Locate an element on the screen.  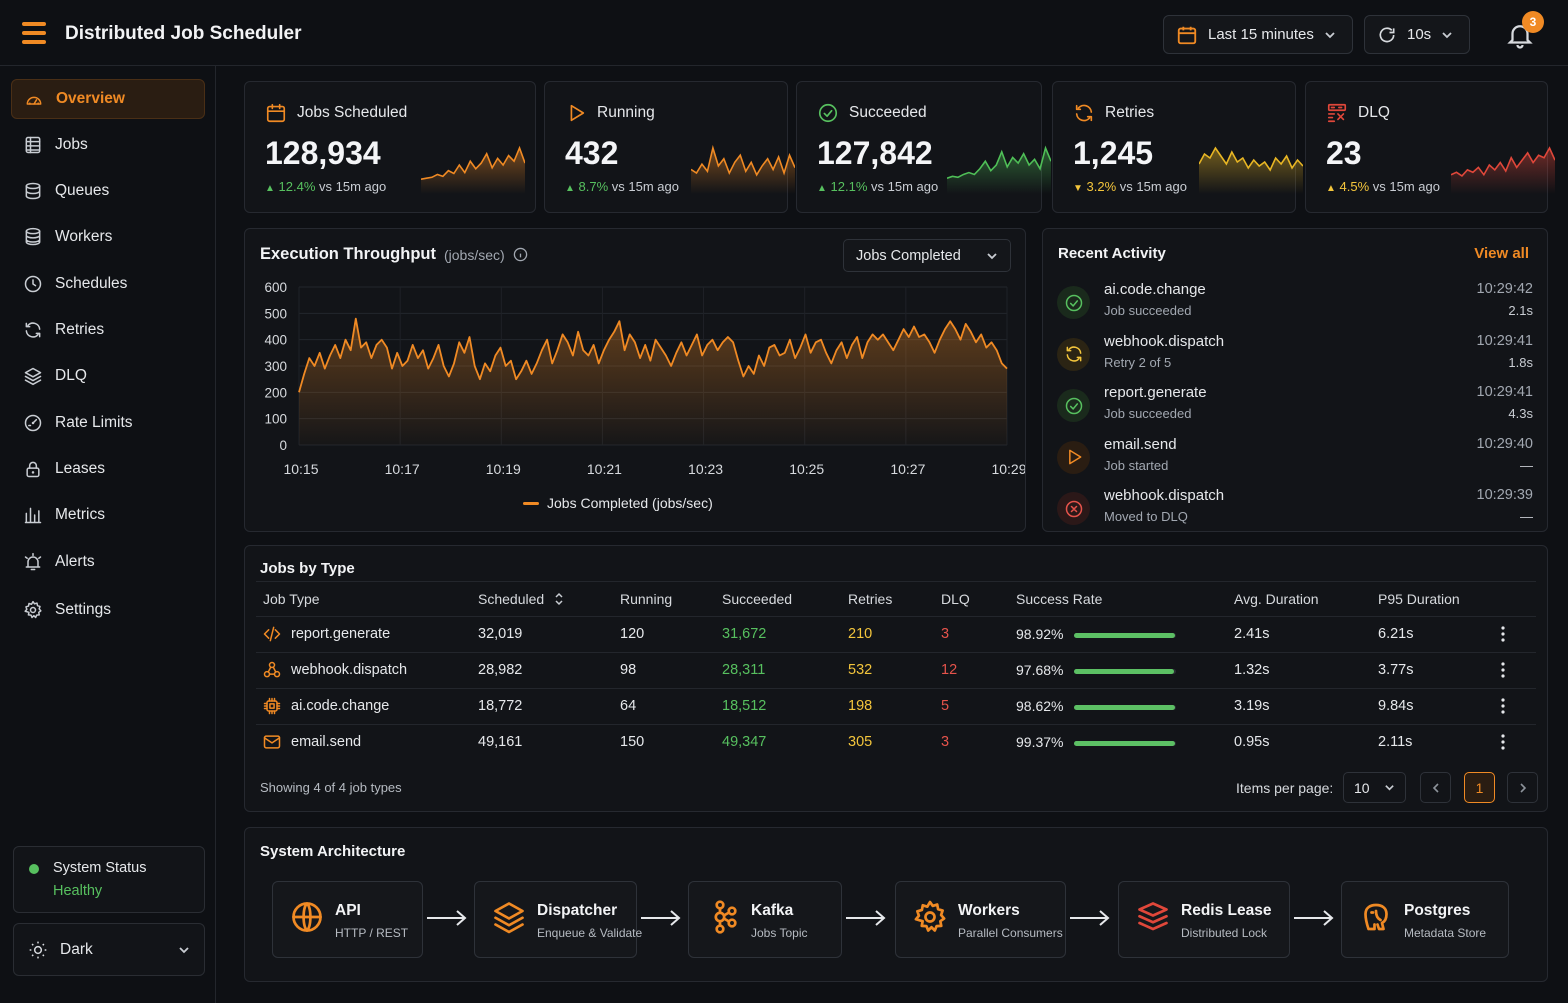
jobs-list-icon is located at coordinates (33, 145).